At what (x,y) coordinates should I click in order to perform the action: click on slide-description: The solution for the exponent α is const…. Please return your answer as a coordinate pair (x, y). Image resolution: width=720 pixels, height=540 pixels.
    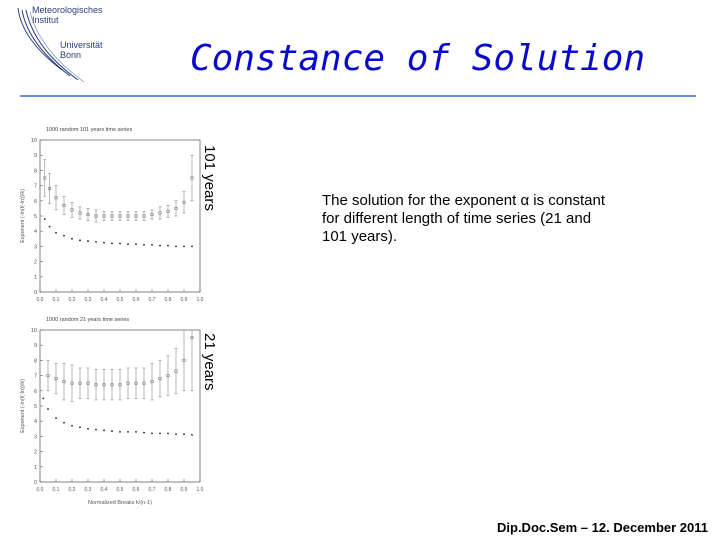
    Looking at the image, I should click on (464, 218).